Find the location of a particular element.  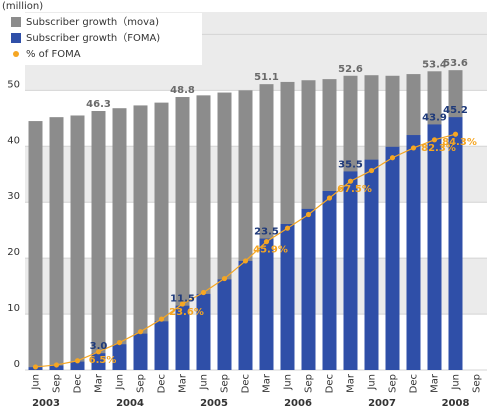

data-label: 48.8 is located at coordinates (182, 90).